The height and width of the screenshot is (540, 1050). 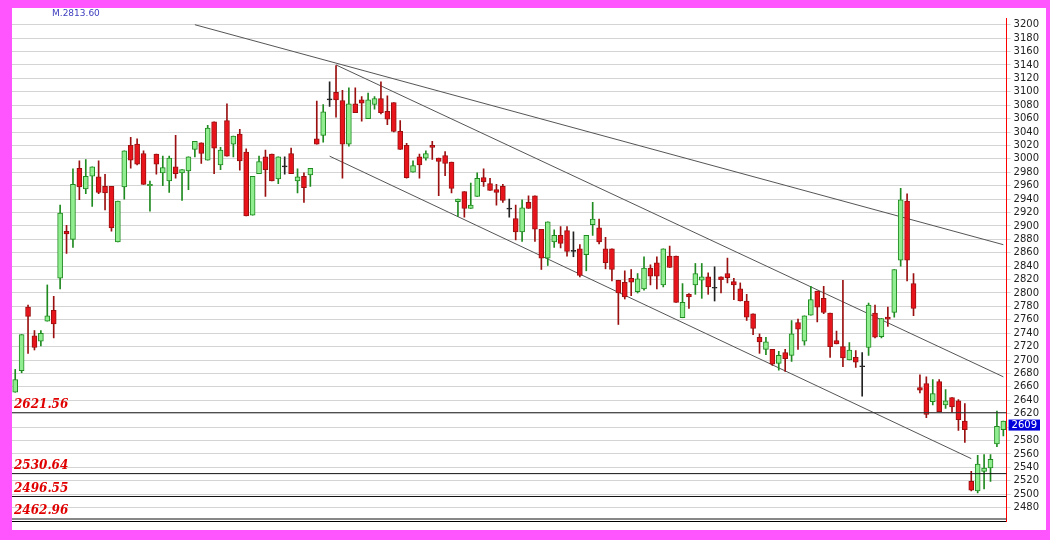 I want to click on y-tick-label: 3040, so click(x=1026, y=131).